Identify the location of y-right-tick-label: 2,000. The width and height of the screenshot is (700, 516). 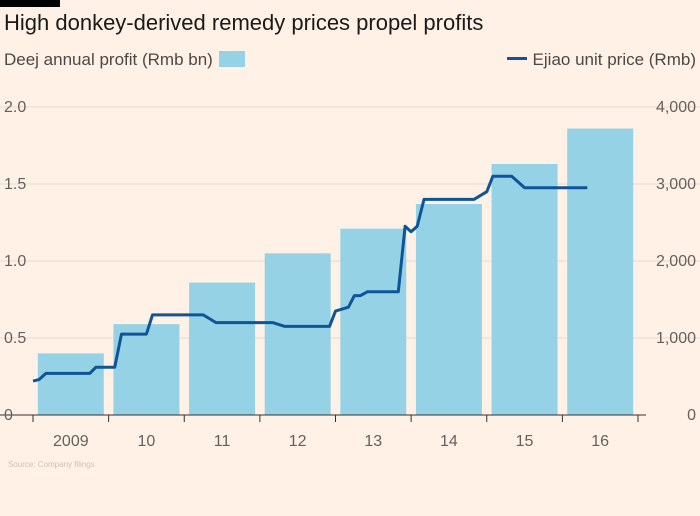
(676, 261).